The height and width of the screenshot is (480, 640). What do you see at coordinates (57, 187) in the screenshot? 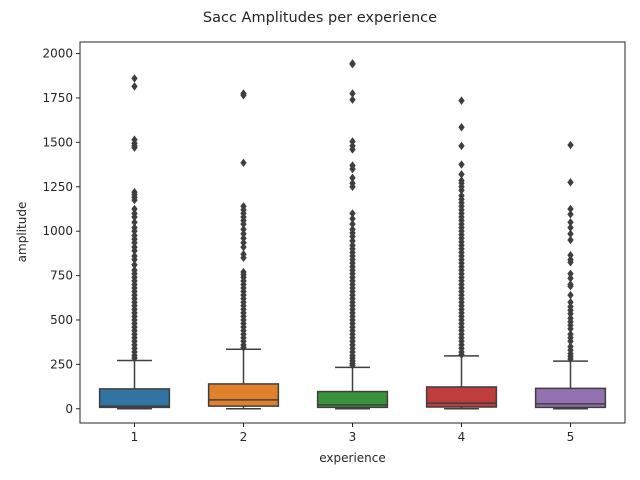
I see `y-tick-label: 1250` at bounding box center [57, 187].